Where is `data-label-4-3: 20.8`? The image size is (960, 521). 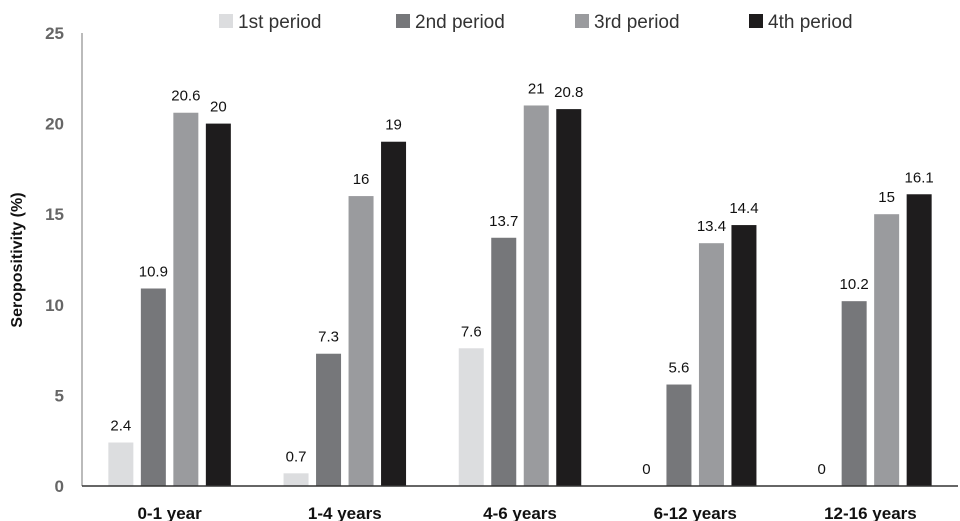
data-label-4-3: 20.8 is located at coordinates (568, 92).